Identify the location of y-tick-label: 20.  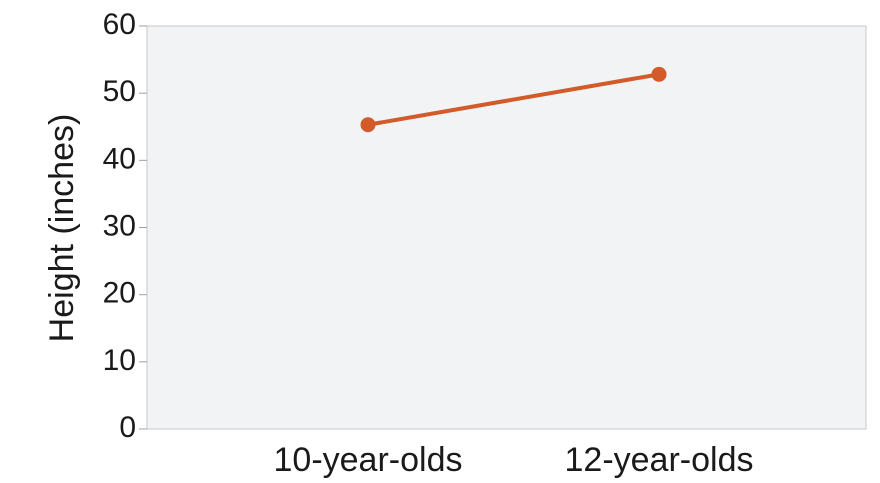
(119, 293).